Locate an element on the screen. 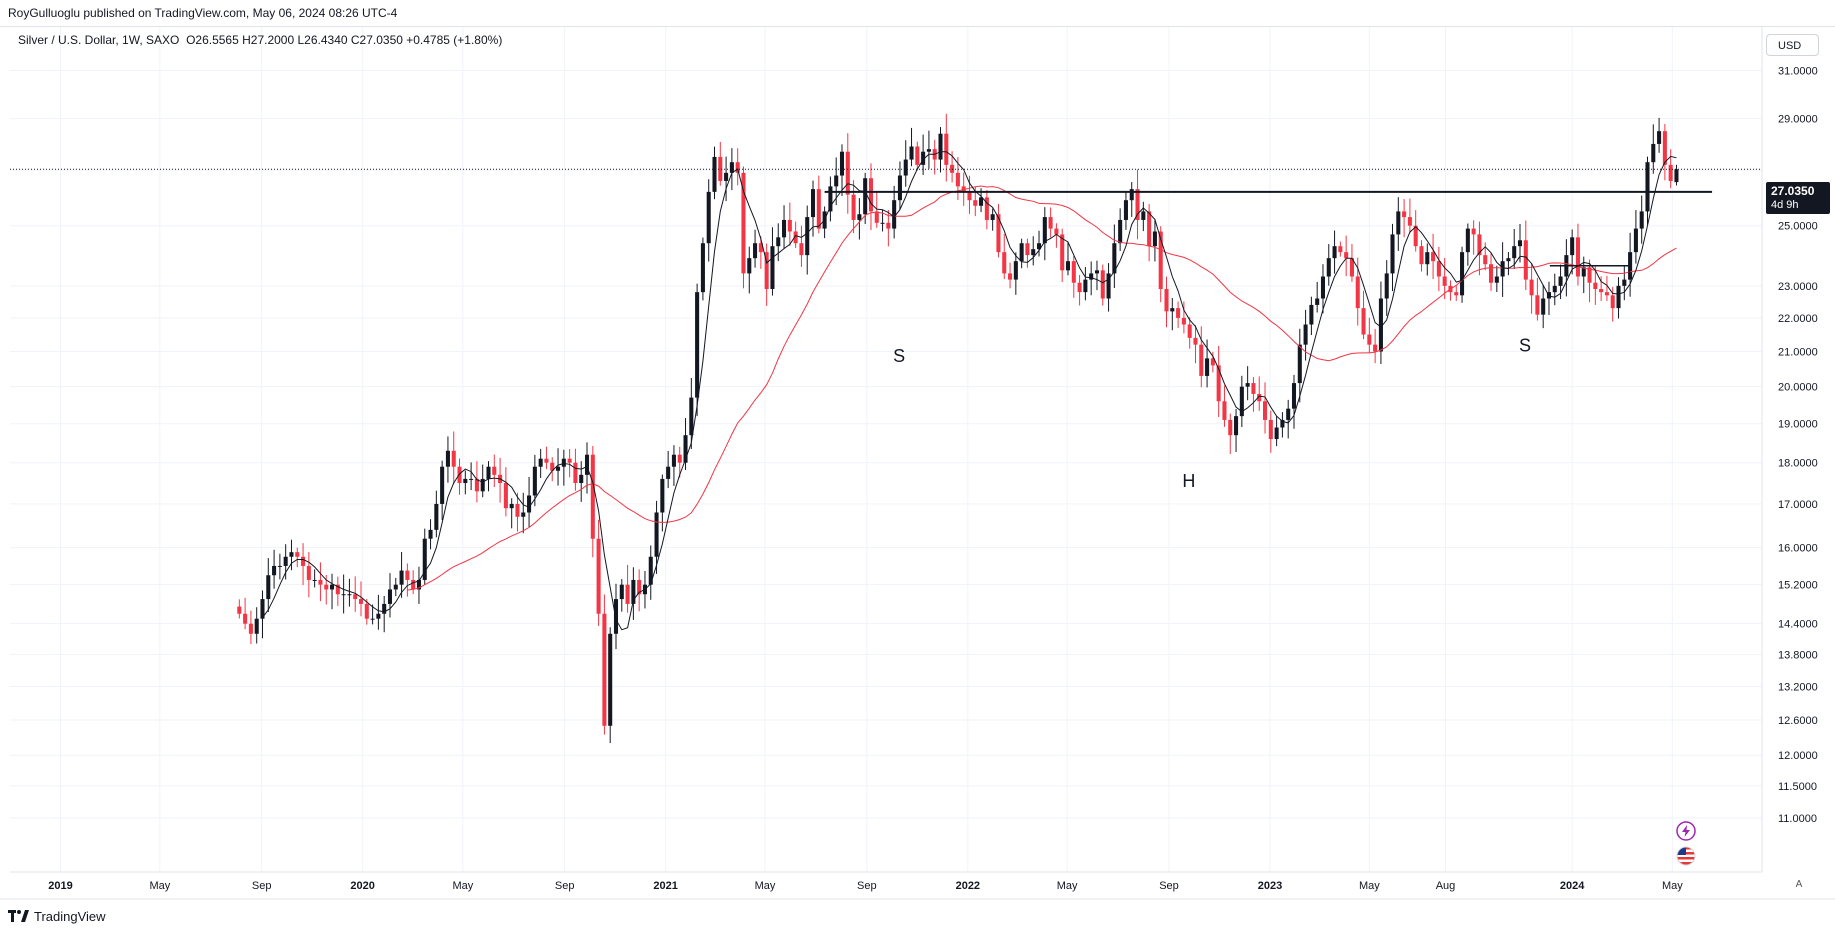 This screenshot has width=1835, height=931. price-tick-label: 12.6000 is located at coordinates (1798, 721).